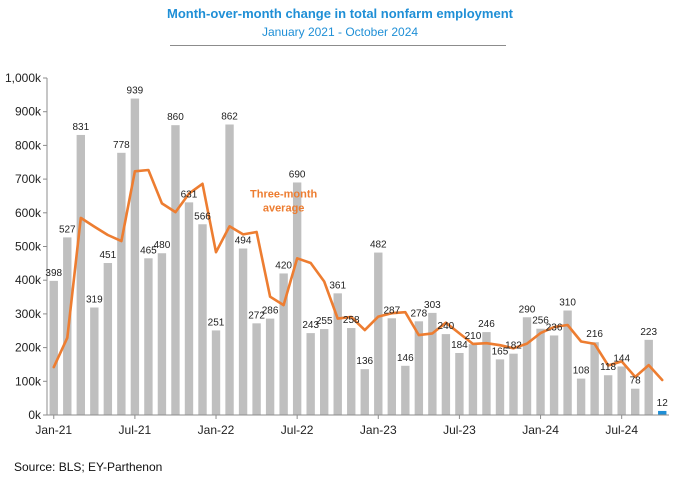  What do you see at coordinates (162, 245) in the screenshot?
I see `bar-data-label: 480` at bounding box center [162, 245].